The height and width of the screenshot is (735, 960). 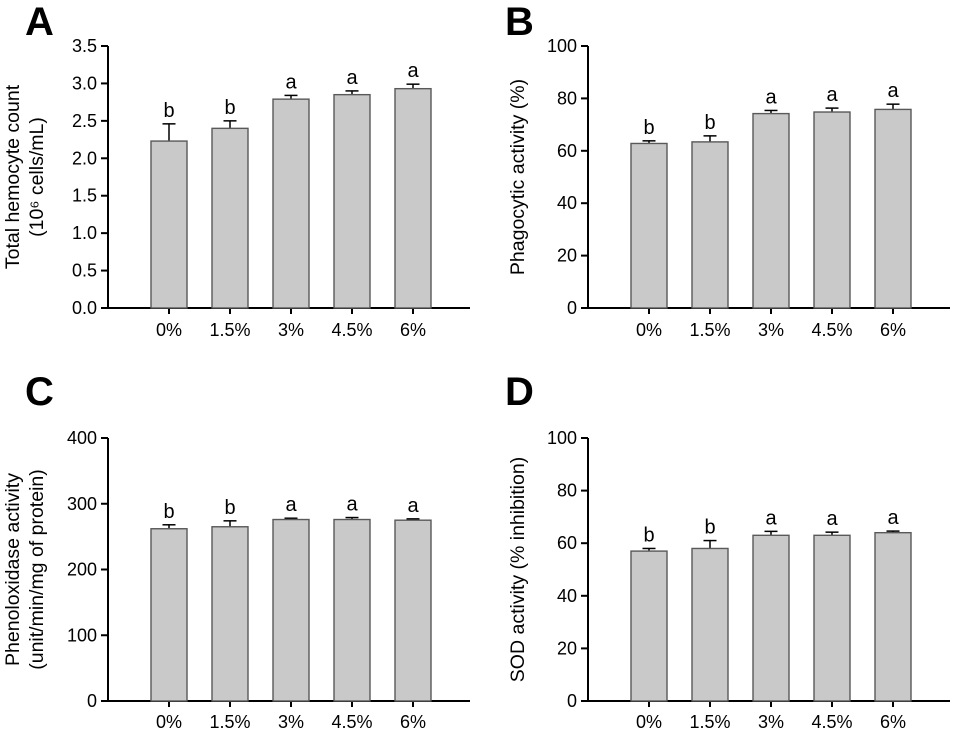 What do you see at coordinates (84, 233) in the screenshot?
I see `y-tick-label: 1.0` at bounding box center [84, 233].